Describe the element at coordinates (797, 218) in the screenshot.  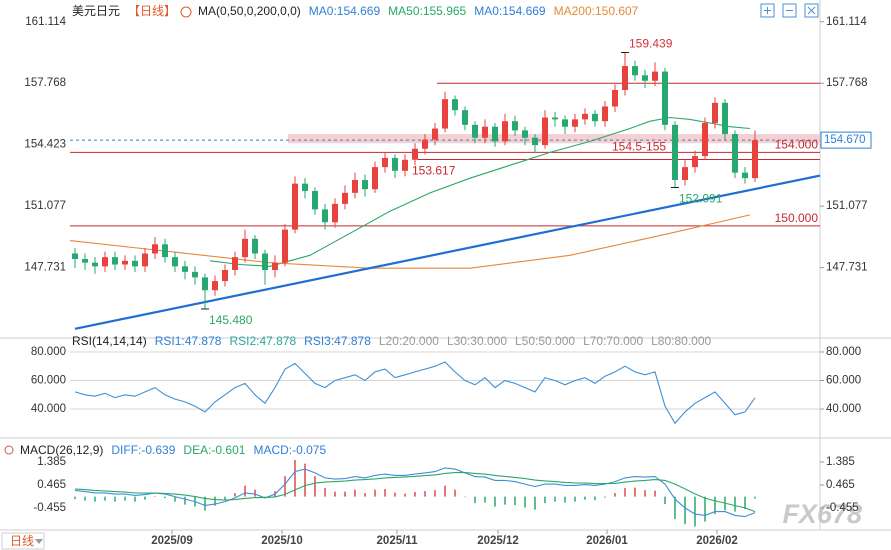
I see `line-label: 150.000` at that location.